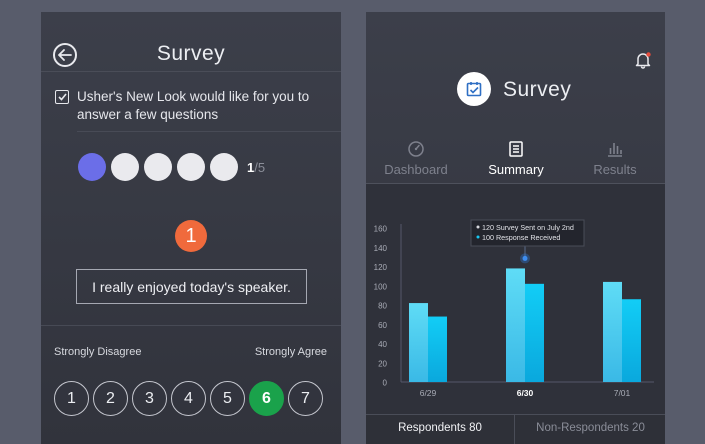 The height and width of the screenshot is (444, 705). I want to click on y-tick-label: 60, so click(382, 325).